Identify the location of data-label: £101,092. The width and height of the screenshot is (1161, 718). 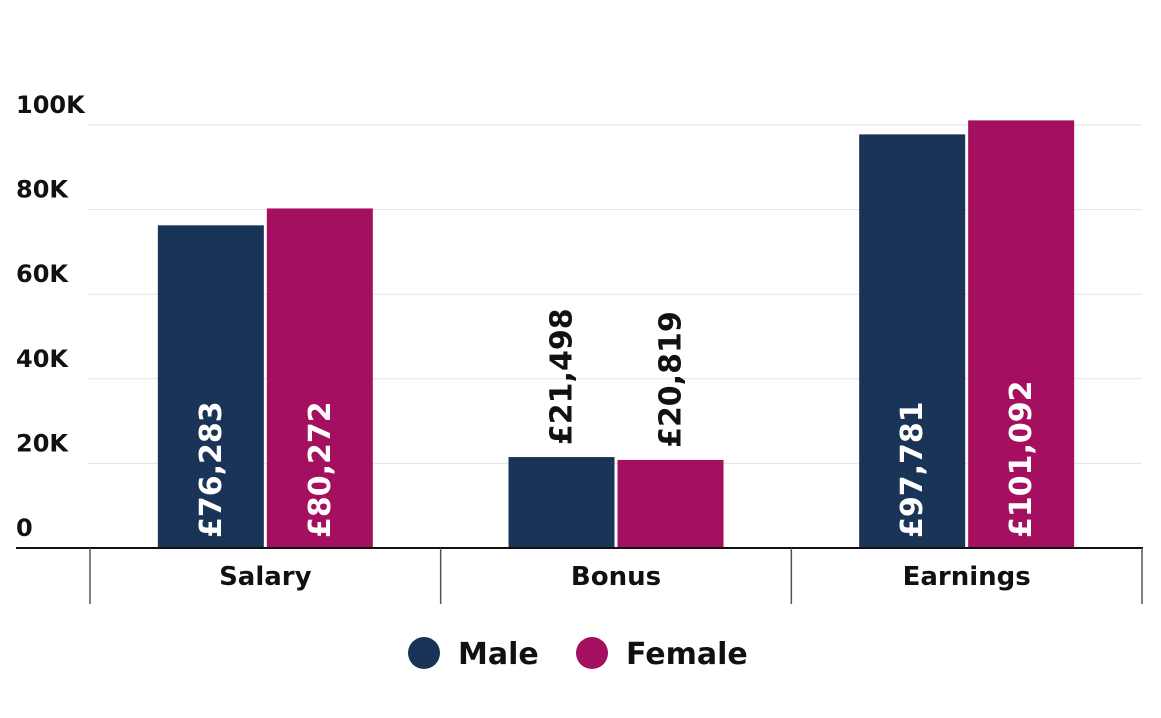
(1021, 459).